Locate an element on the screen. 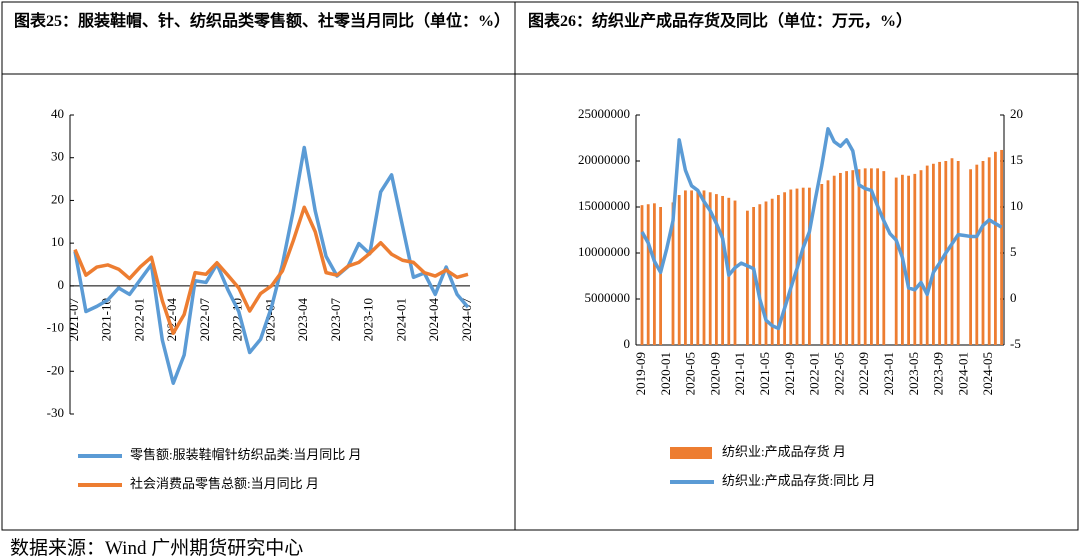 The width and height of the screenshot is (1080, 560). legend-label: 纺织业:产成品存货 月 is located at coordinates (784, 451).